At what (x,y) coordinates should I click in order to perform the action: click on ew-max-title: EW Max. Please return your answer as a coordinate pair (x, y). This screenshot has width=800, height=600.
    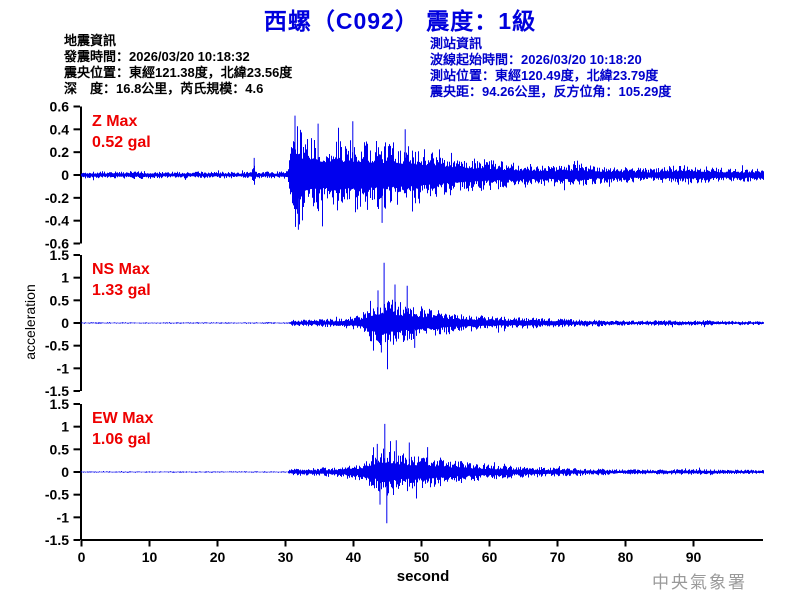
    Looking at the image, I should click on (123, 418).